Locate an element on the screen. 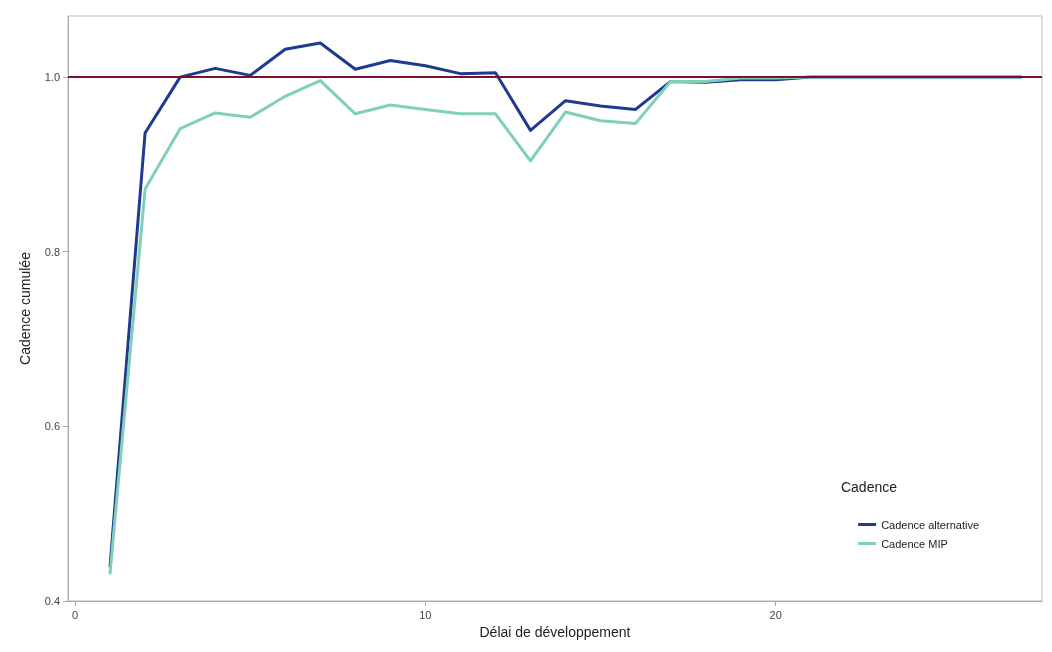 Image resolution: width=1052 pixels, height=652 pixels. legend-title: Cadence is located at coordinates (869, 487).